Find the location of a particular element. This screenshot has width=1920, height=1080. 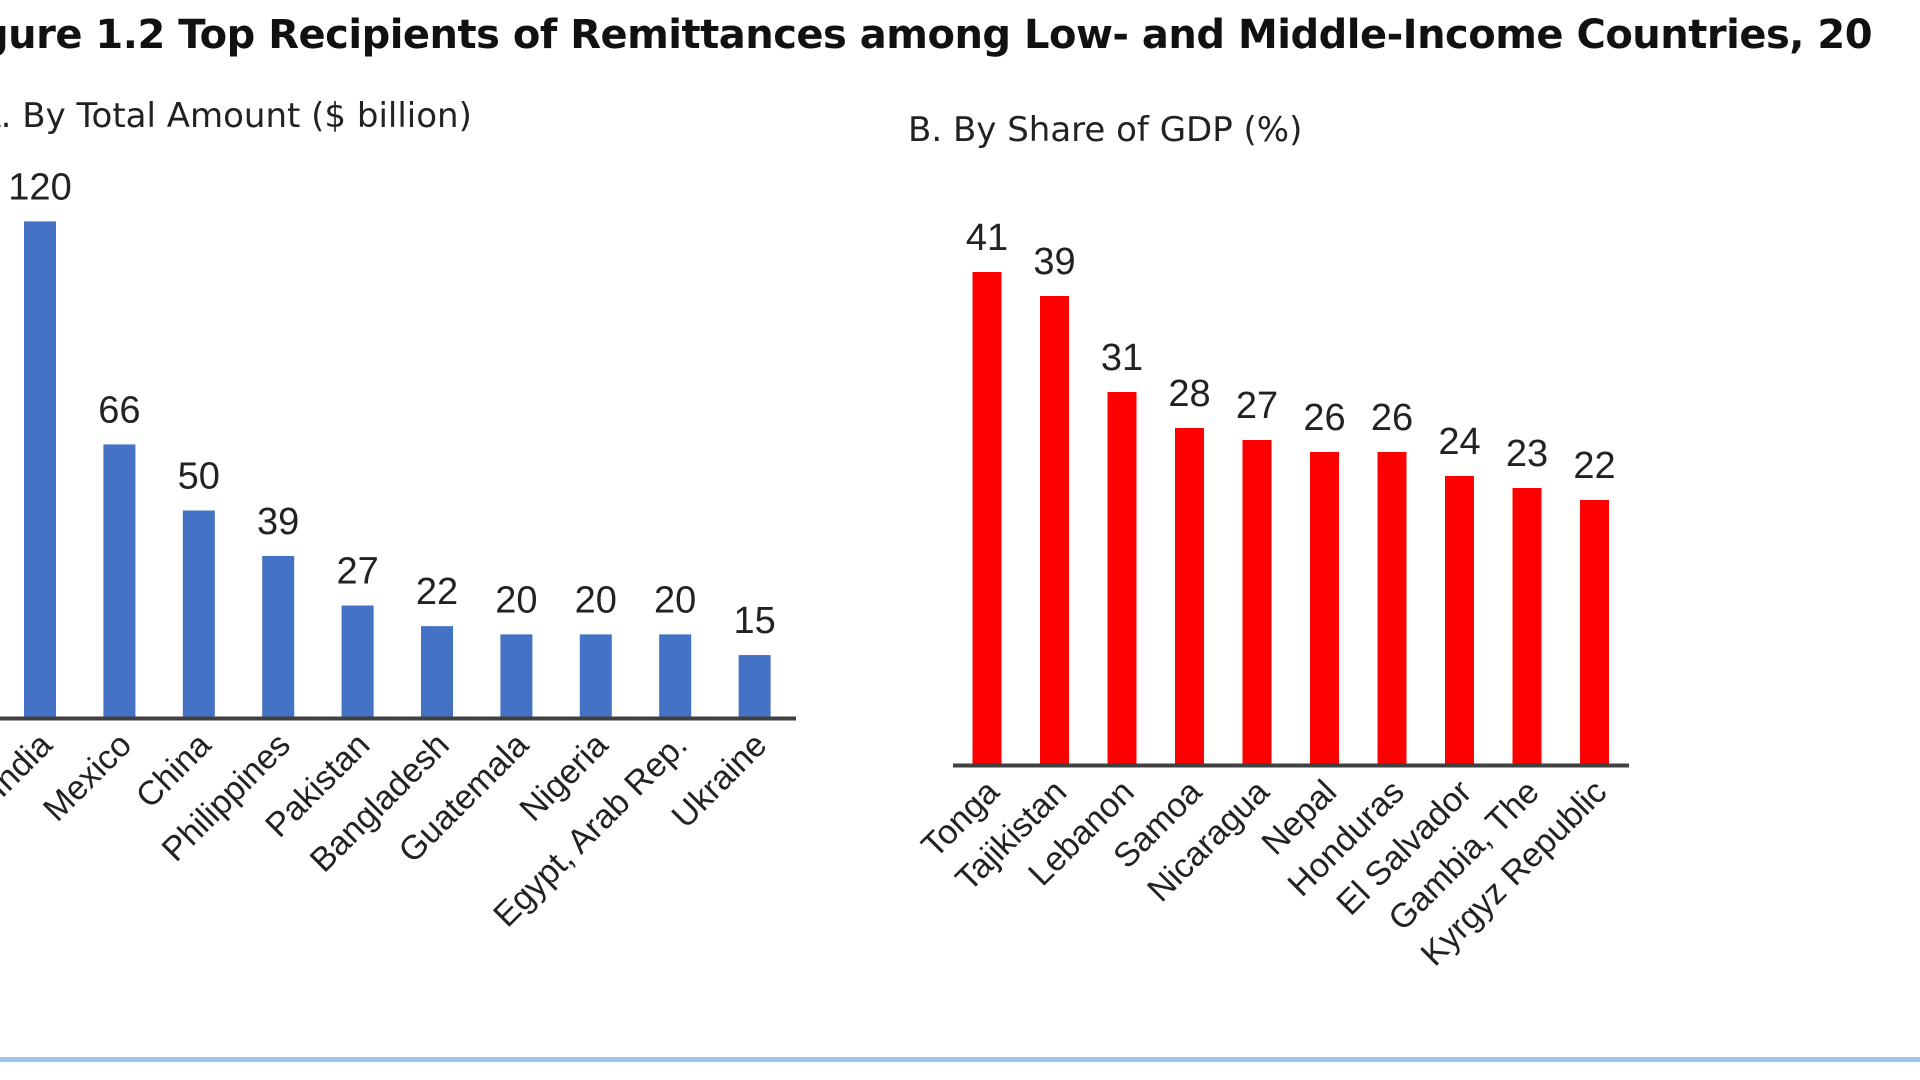

data-label-a-5: 22 is located at coordinates (437, 592).